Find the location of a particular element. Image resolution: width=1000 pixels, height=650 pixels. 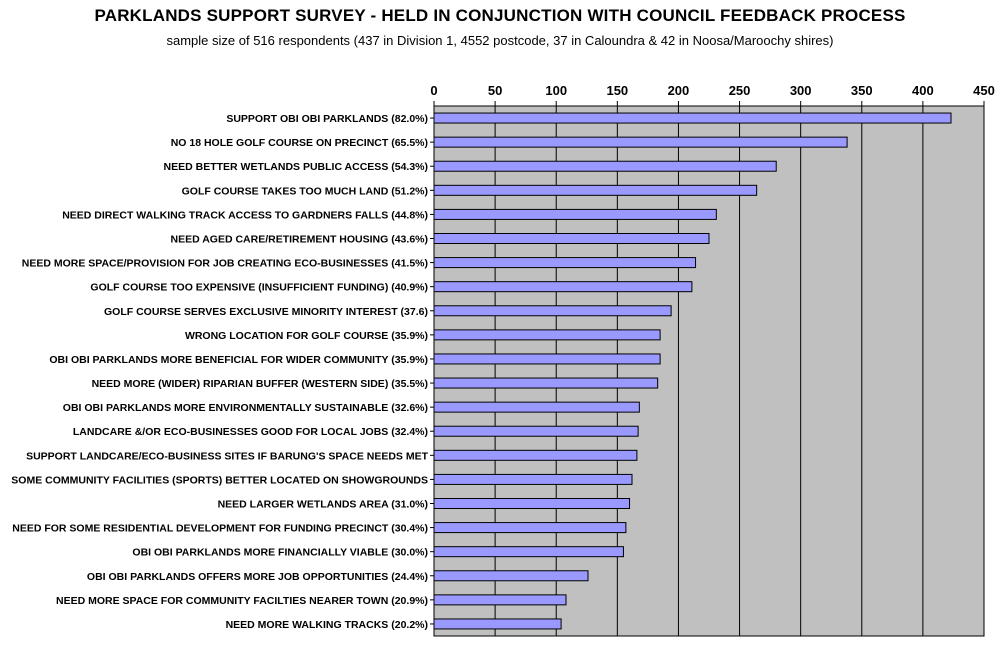

x-tick-label: 50 is located at coordinates (495, 90).